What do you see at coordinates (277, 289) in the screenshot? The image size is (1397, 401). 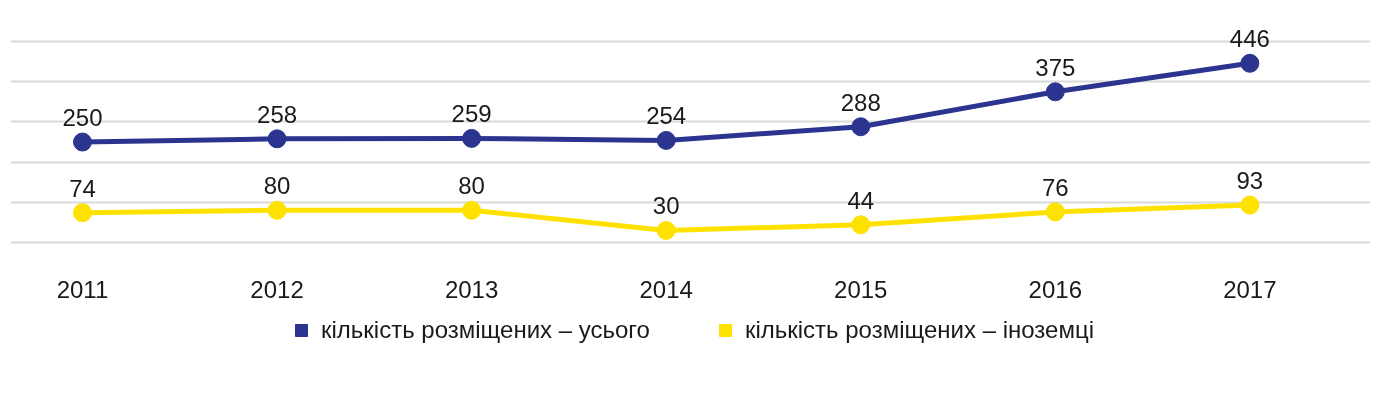 I see `x-tick-label: 2012` at bounding box center [277, 289].